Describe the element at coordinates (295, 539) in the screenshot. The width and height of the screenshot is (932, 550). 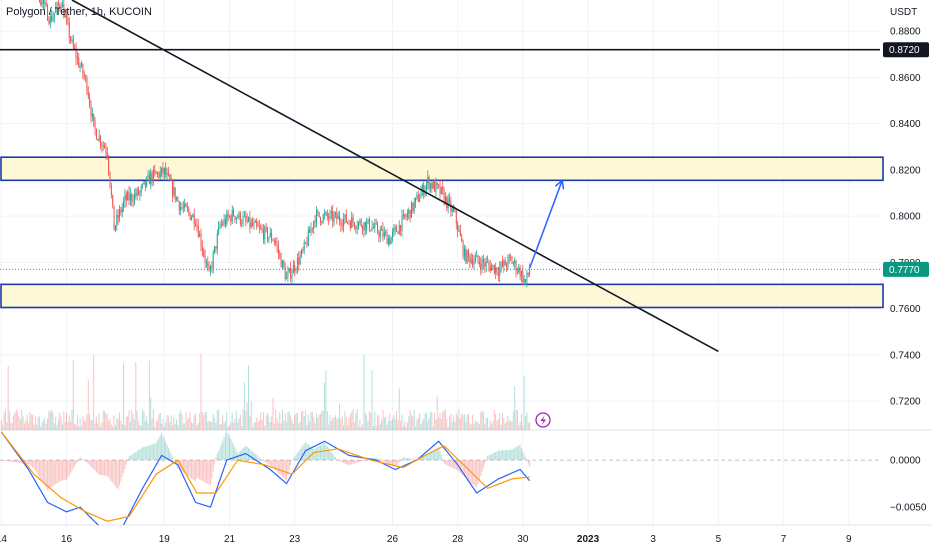
I see `time-tick-label: 23` at that location.